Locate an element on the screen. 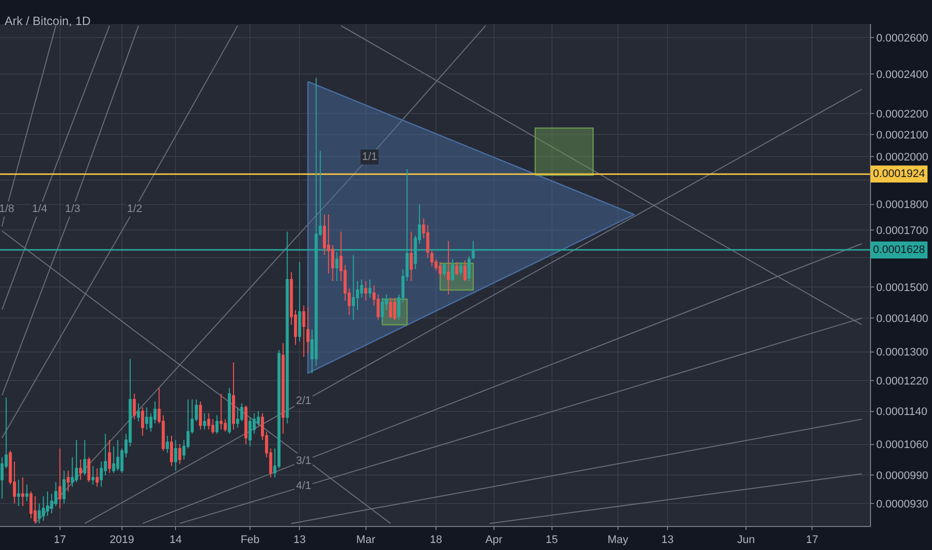 The width and height of the screenshot is (932, 550). ref-line-label: 0.0001924 is located at coordinates (899, 174).